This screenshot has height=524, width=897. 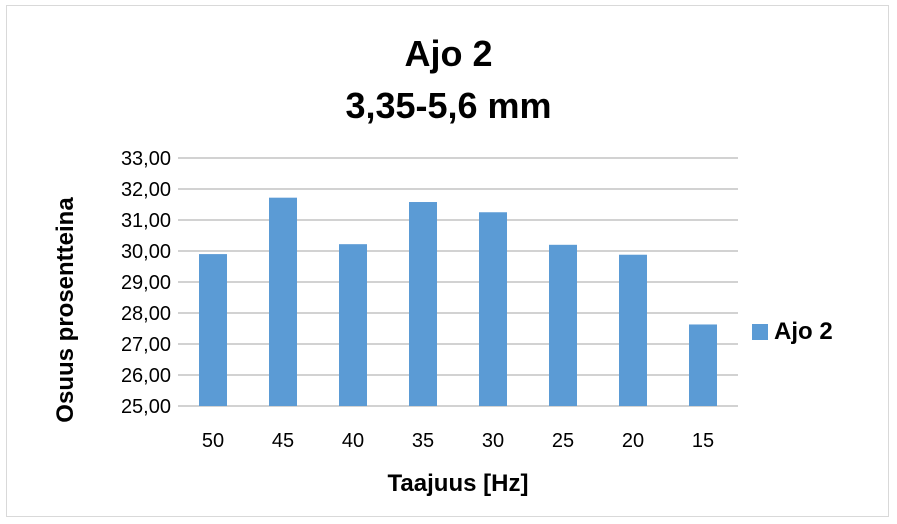 What do you see at coordinates (458, 483) in the screenshot?
I see `x-axis-label: Taajuus [Hz]` at bounding box center [458, 483].